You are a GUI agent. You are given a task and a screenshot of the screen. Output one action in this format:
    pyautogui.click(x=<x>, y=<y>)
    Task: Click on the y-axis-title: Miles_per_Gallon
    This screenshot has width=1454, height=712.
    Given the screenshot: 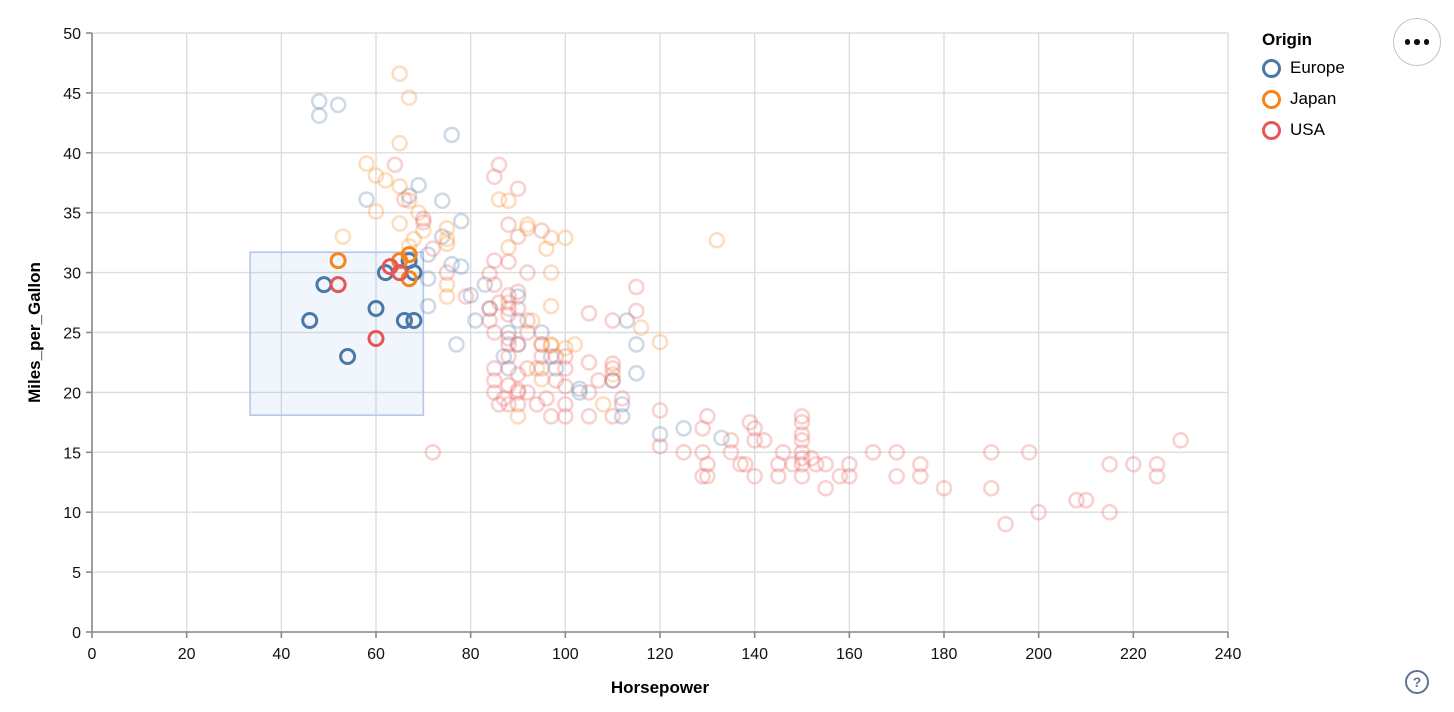 What is the action you would take?
    pyautogui.click(x=34, y=332)
    